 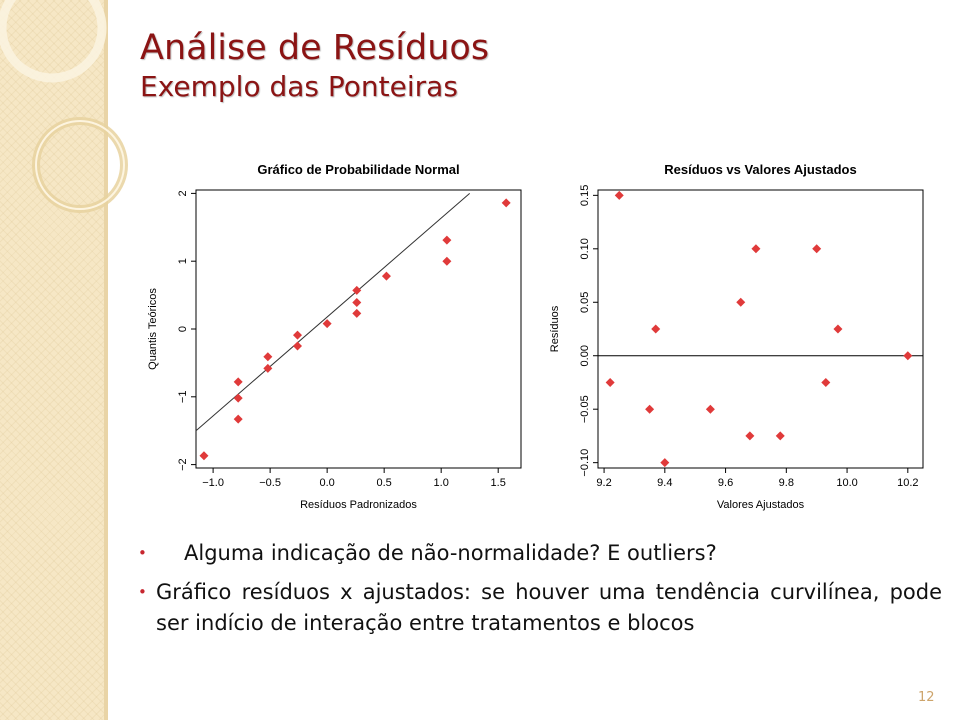 What do you see at coordinates (585, 409) in the screenshot?
I see `y-tick-label: −0.05` at bounding box center [585, 409].